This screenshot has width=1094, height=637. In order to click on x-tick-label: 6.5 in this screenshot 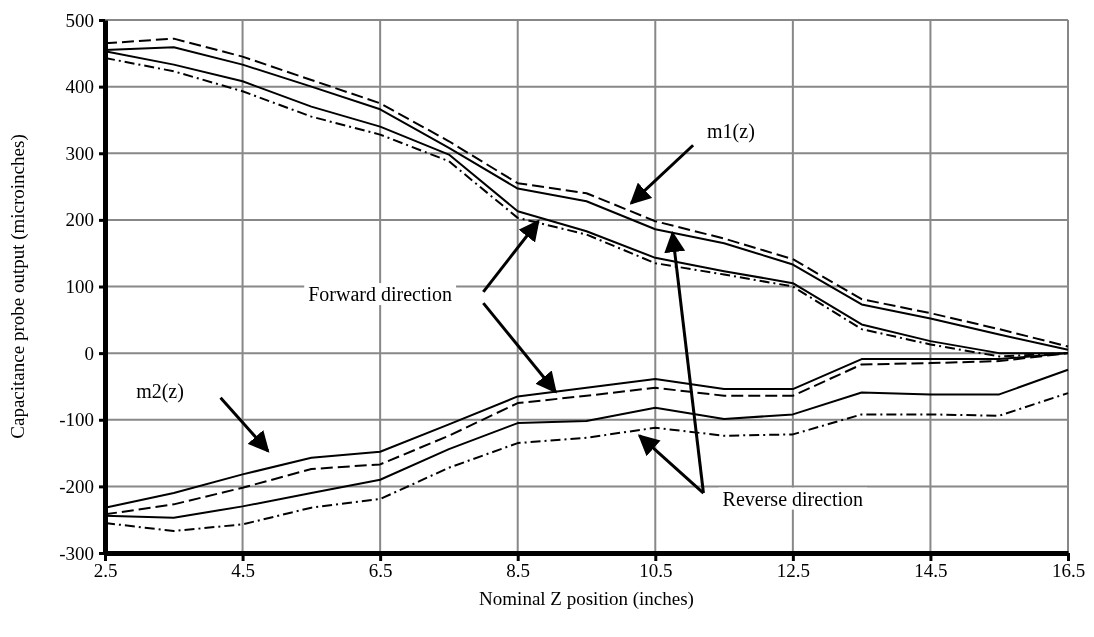, I will do `click(380, 571)`.